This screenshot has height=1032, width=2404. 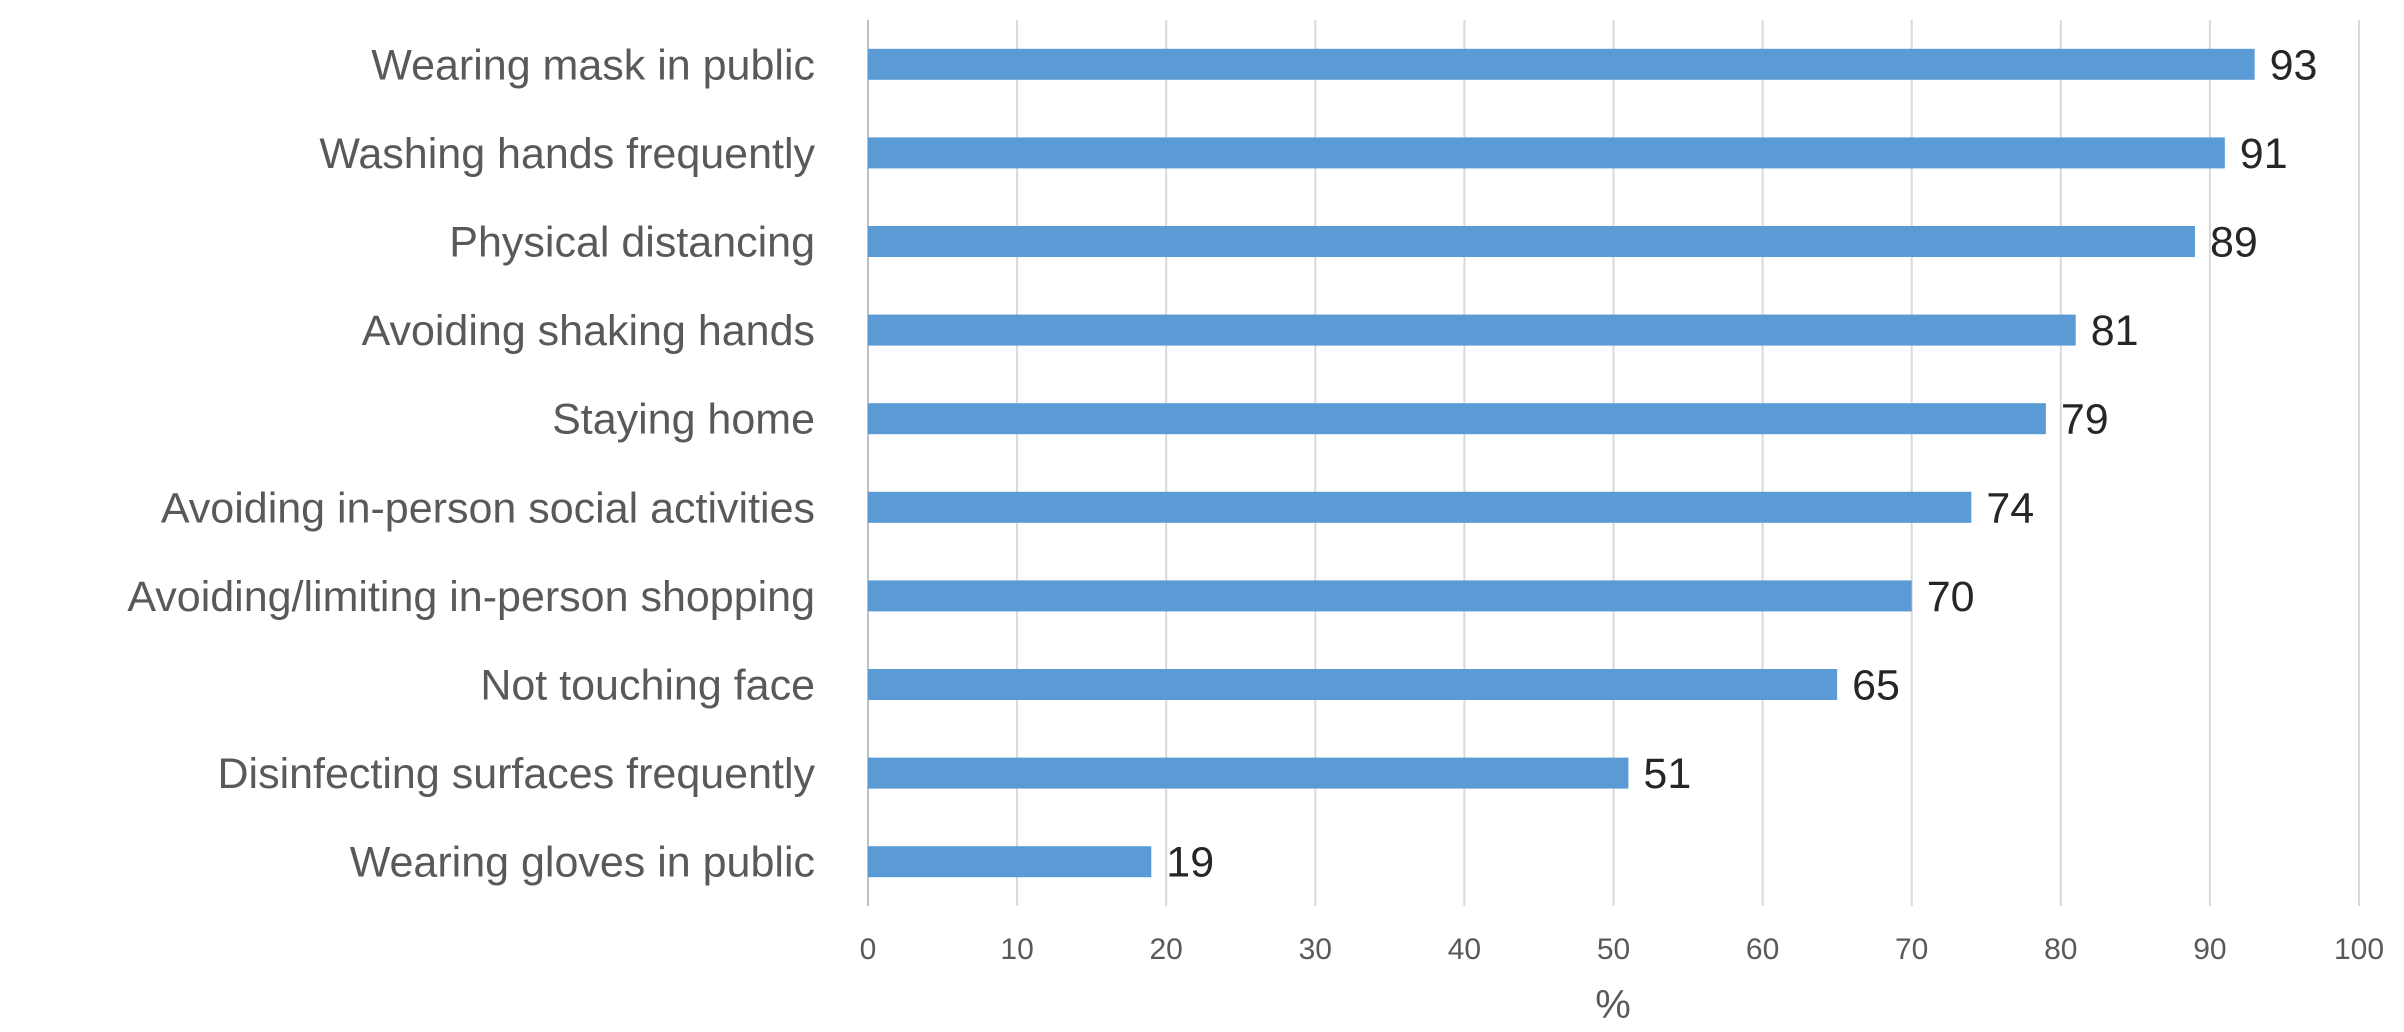 I want to click on x-tick-label: 30, so click(x=1315, y=949).